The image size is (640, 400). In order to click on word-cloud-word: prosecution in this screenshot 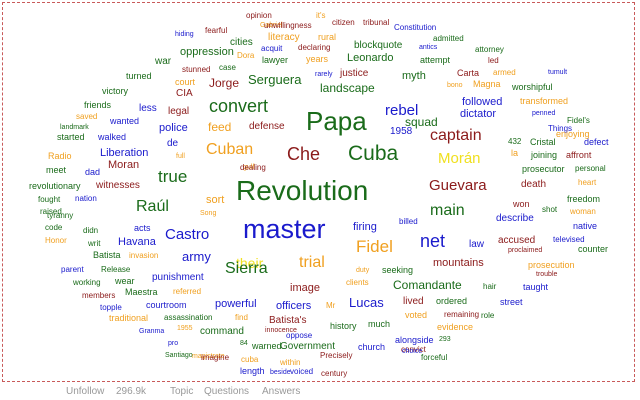, I will do `click(551, 265)`.